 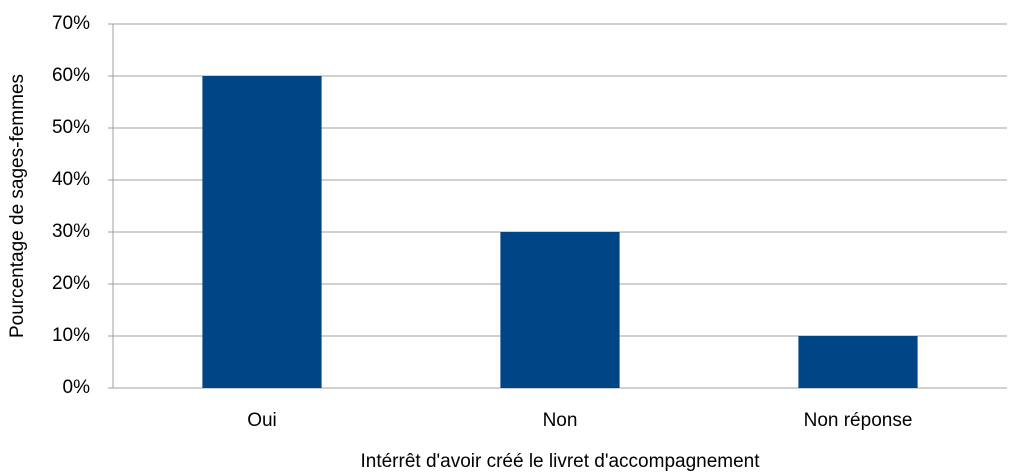 I want to click on y-tick-label: 50%, so click(x=71, y=127).